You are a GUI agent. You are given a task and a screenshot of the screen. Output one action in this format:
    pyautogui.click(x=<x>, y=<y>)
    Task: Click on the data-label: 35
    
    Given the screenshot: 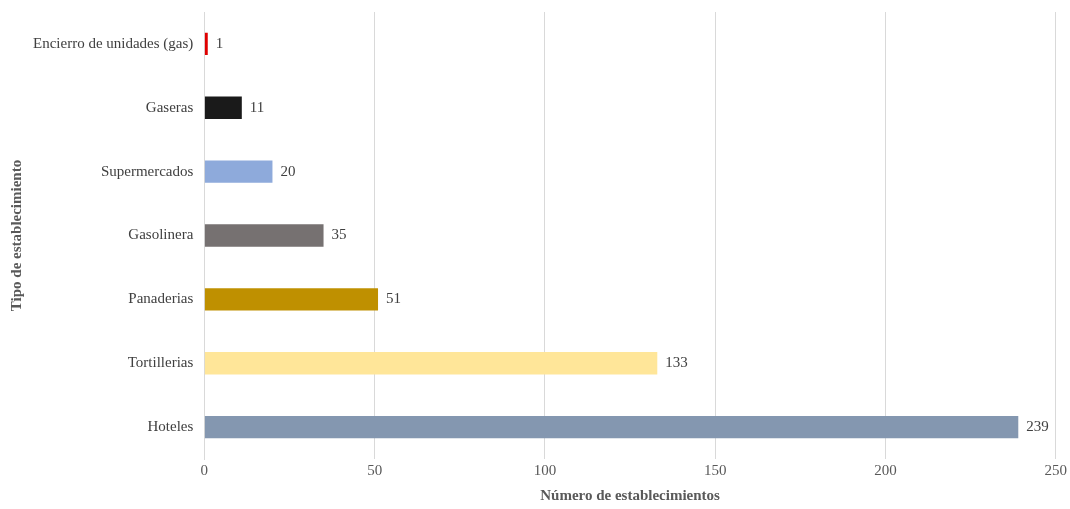 What is the action you would take?
    pyautogui.click(x=339, y=234)
    